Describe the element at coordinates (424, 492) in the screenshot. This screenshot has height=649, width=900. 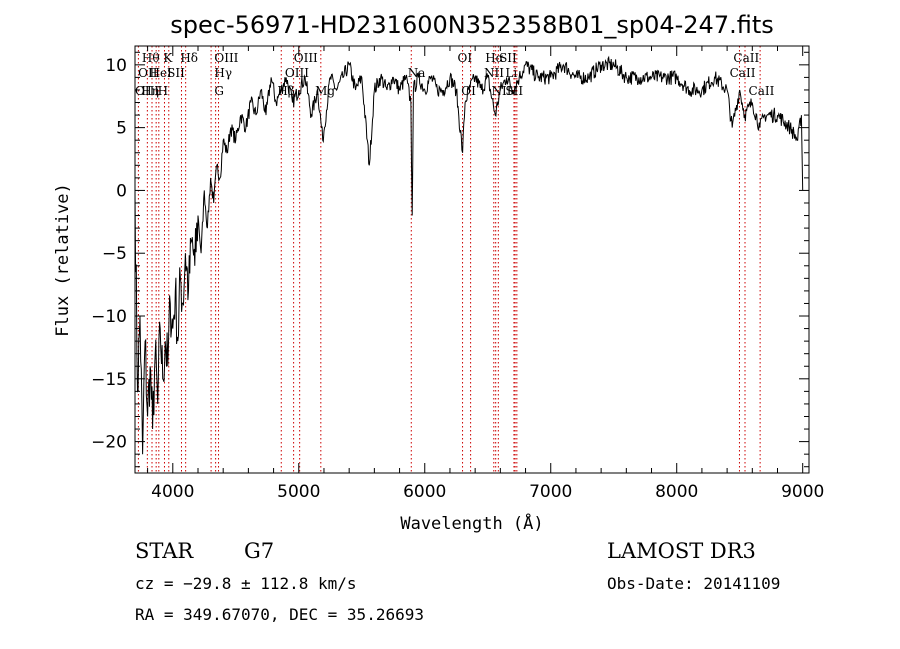
I see `x-tick-label: 6000` at that location.